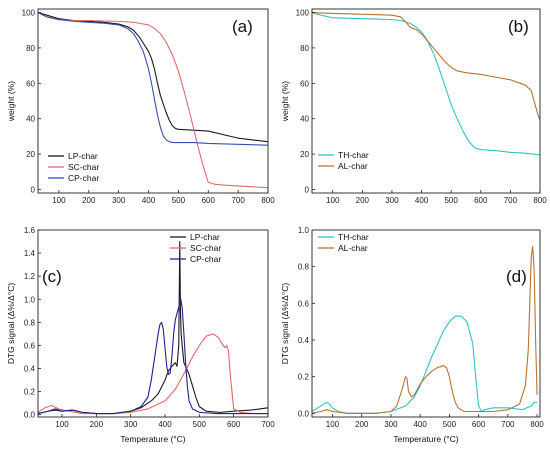 Image resolution: width=550 pixels, height=450 pixels. Describe the element at coordinates (30, 276) in the screenshot. I see `y-tick-label: 1.2` at that location.